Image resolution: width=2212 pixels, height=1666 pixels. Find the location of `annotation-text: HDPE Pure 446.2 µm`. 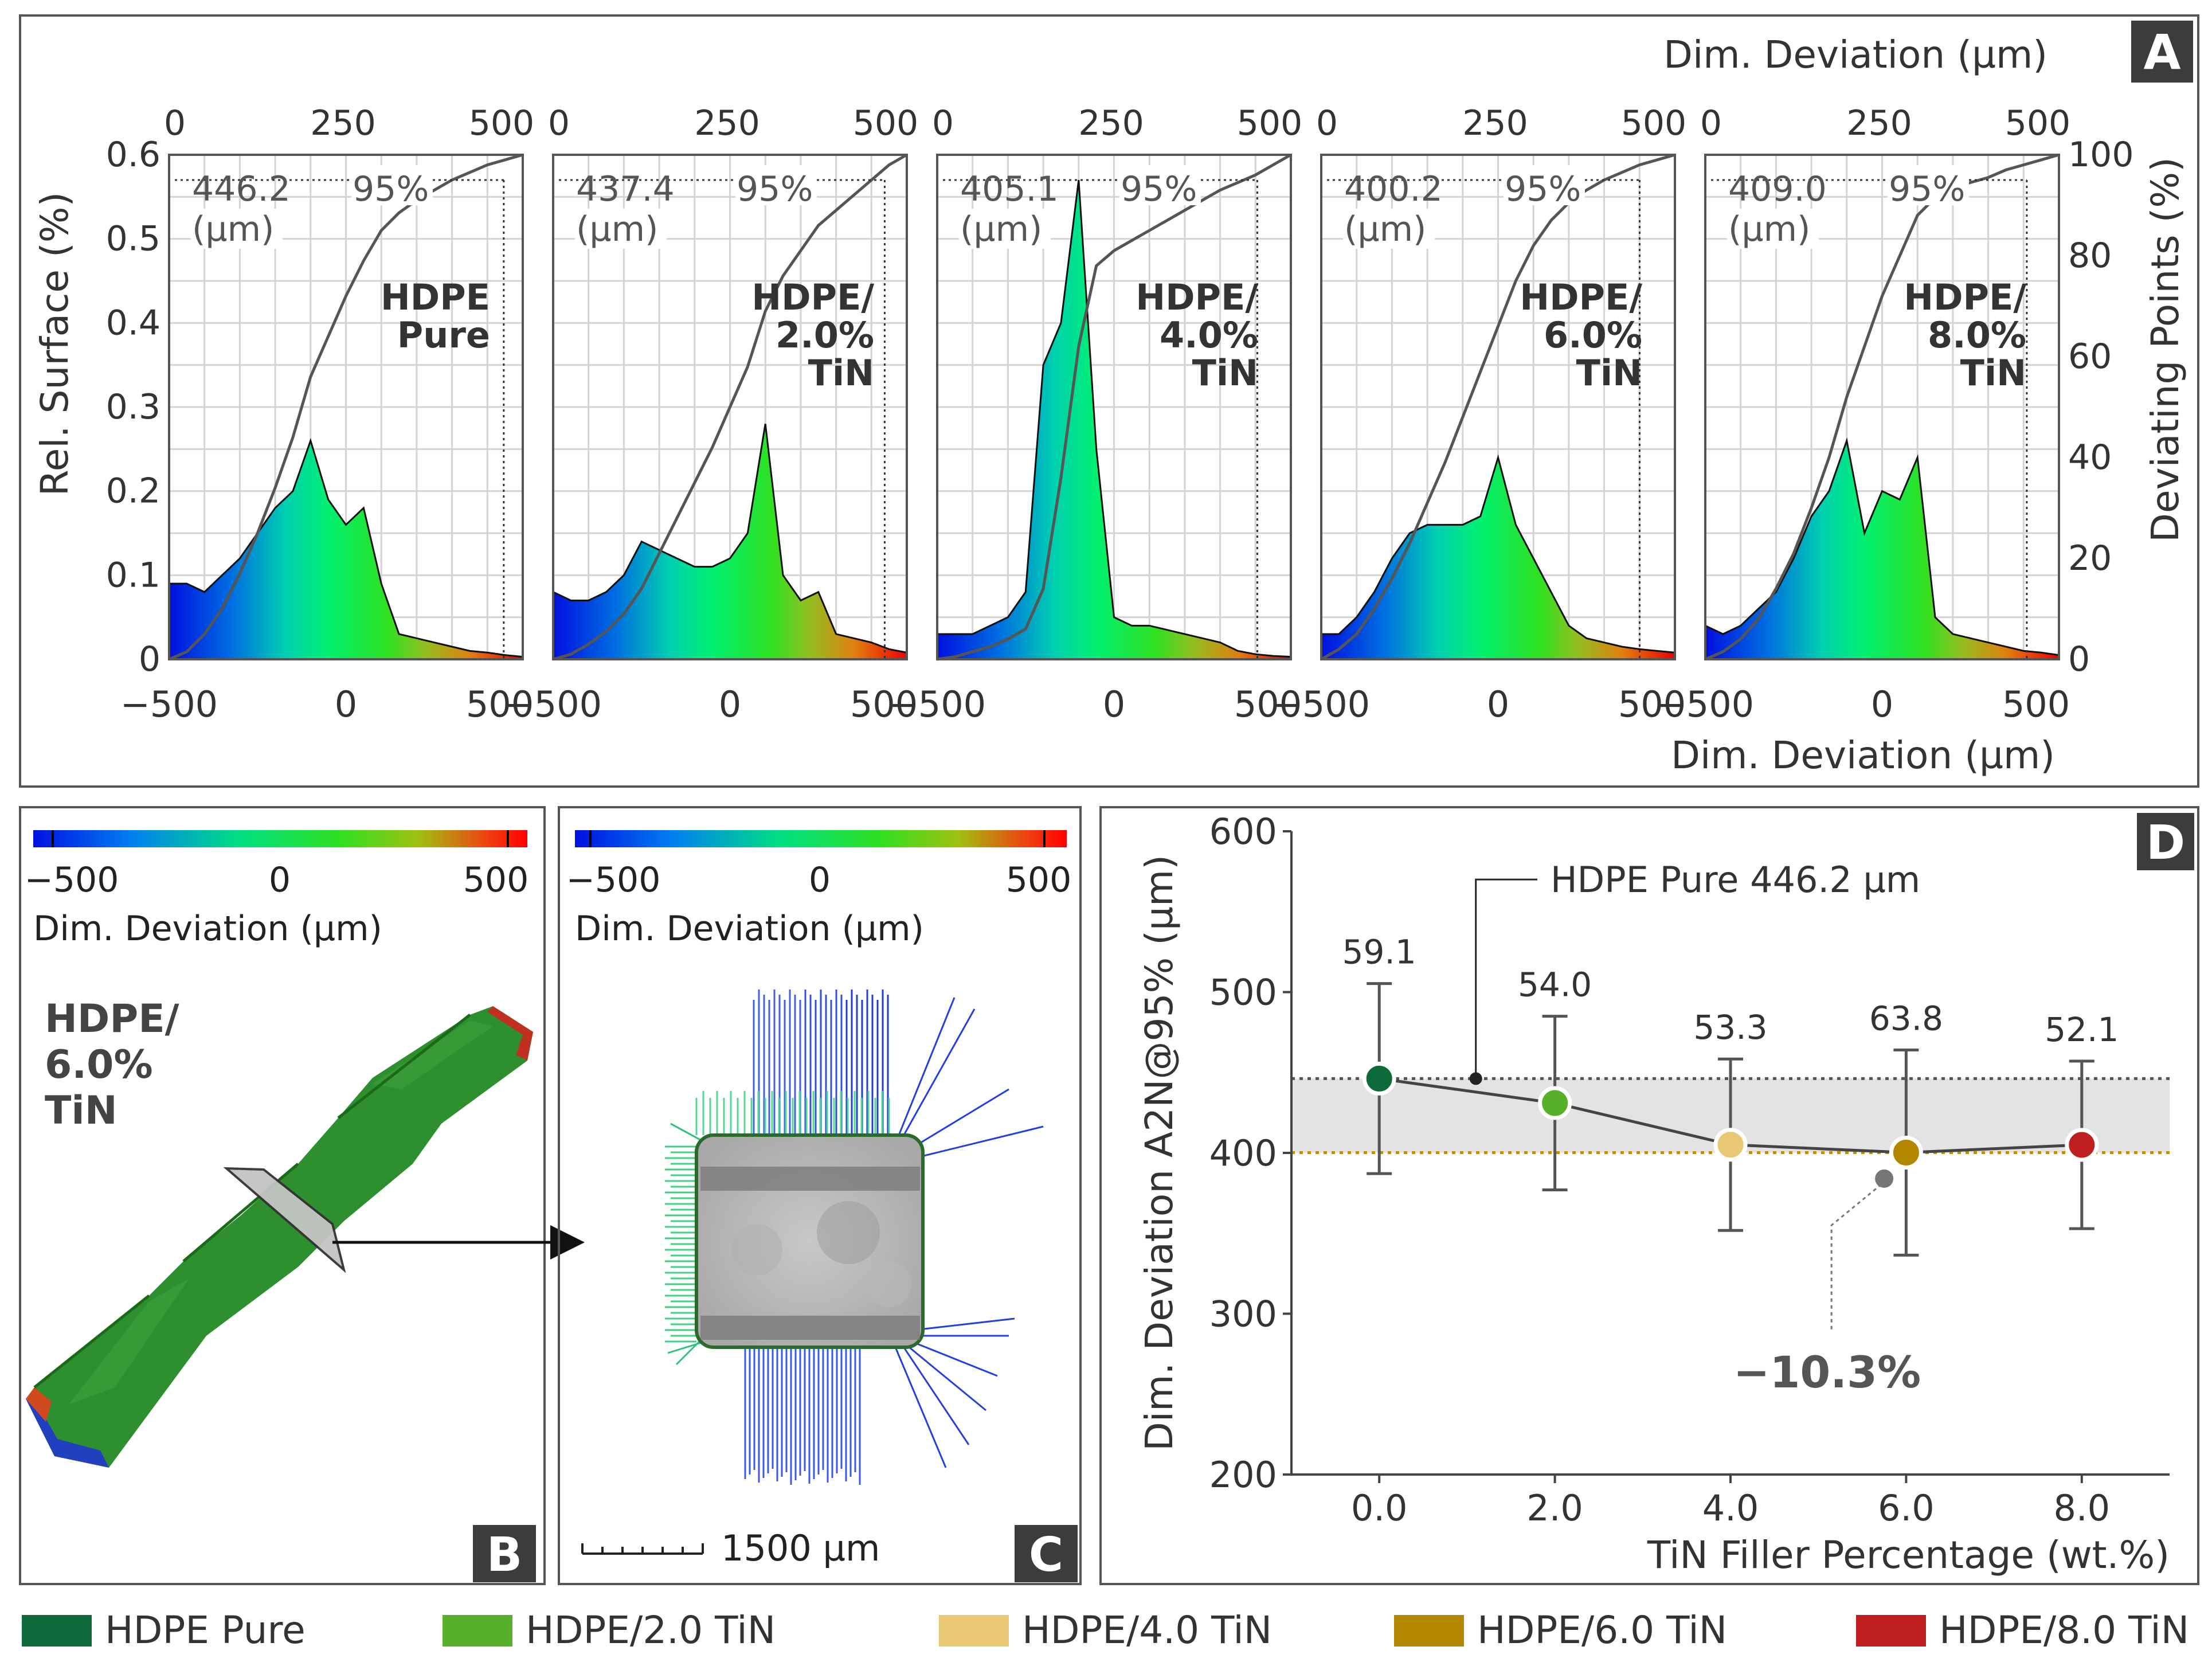

annotation-text: HDPE Pure 446.2 µm is located at coordinates (1736, 880).